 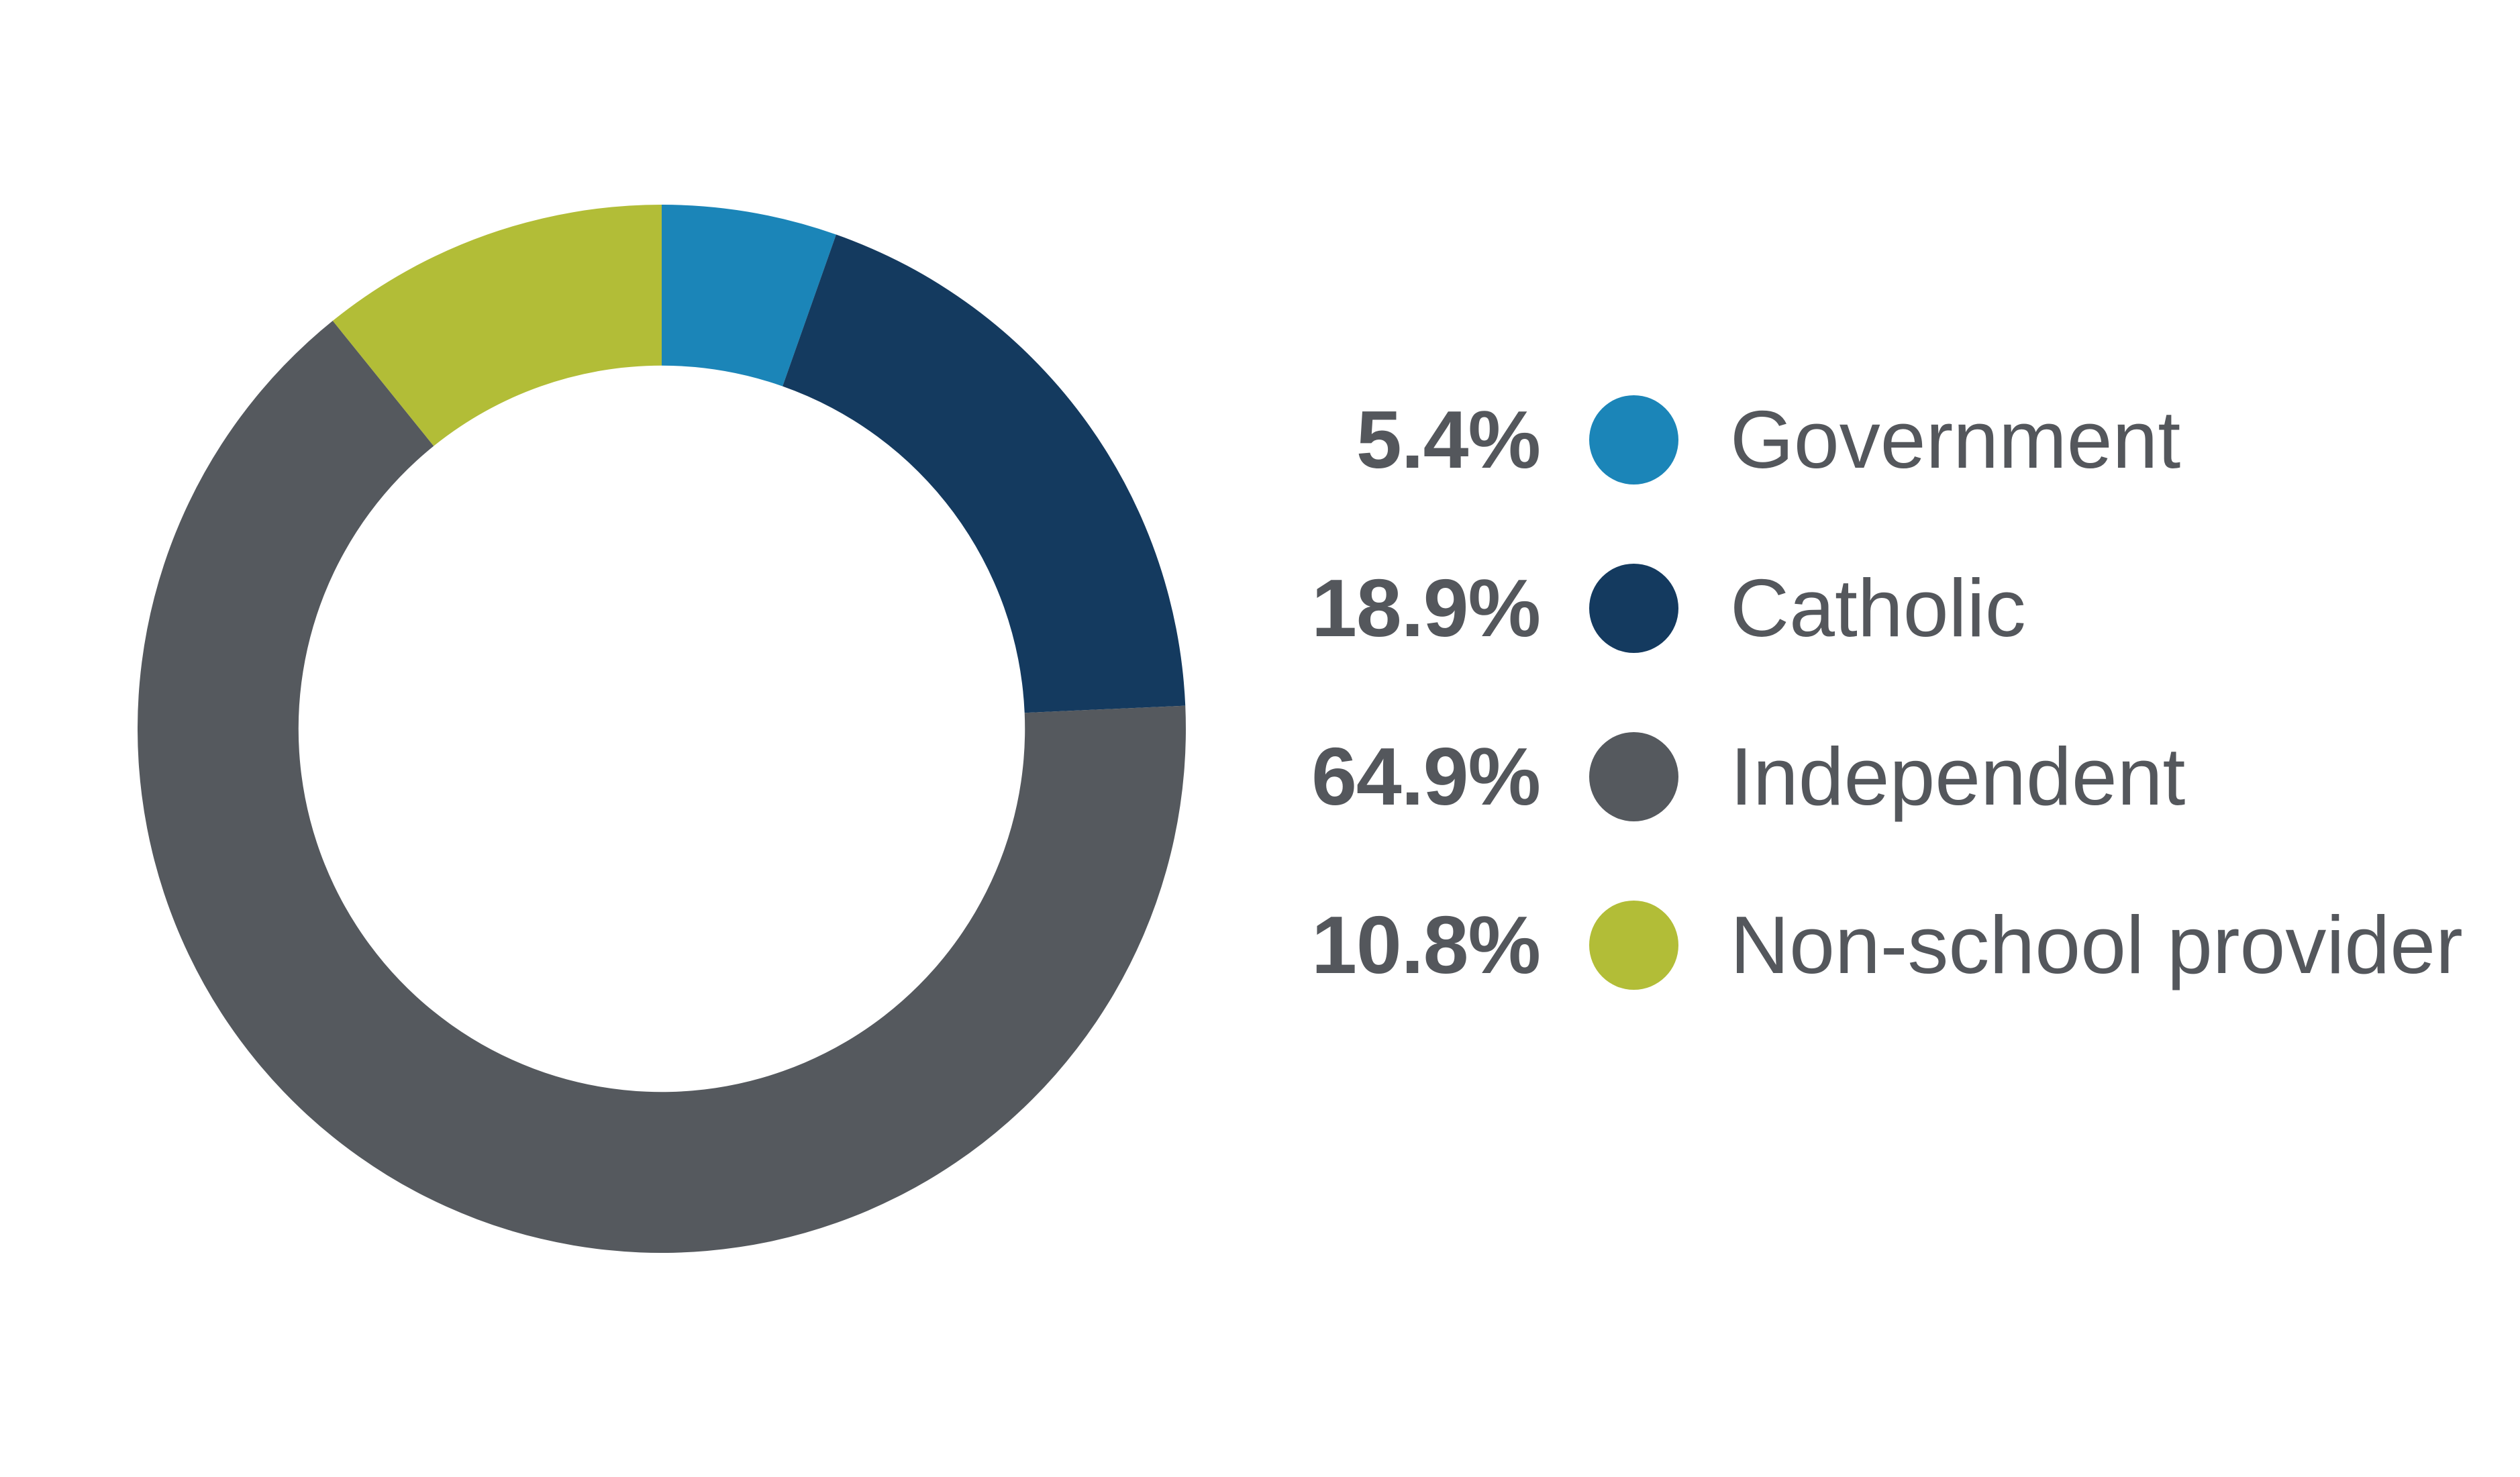 What do you see at coordinates (1958, 776) in the screenshot?
I see `legend-label: Independent` at bounding box center [1958, 776].